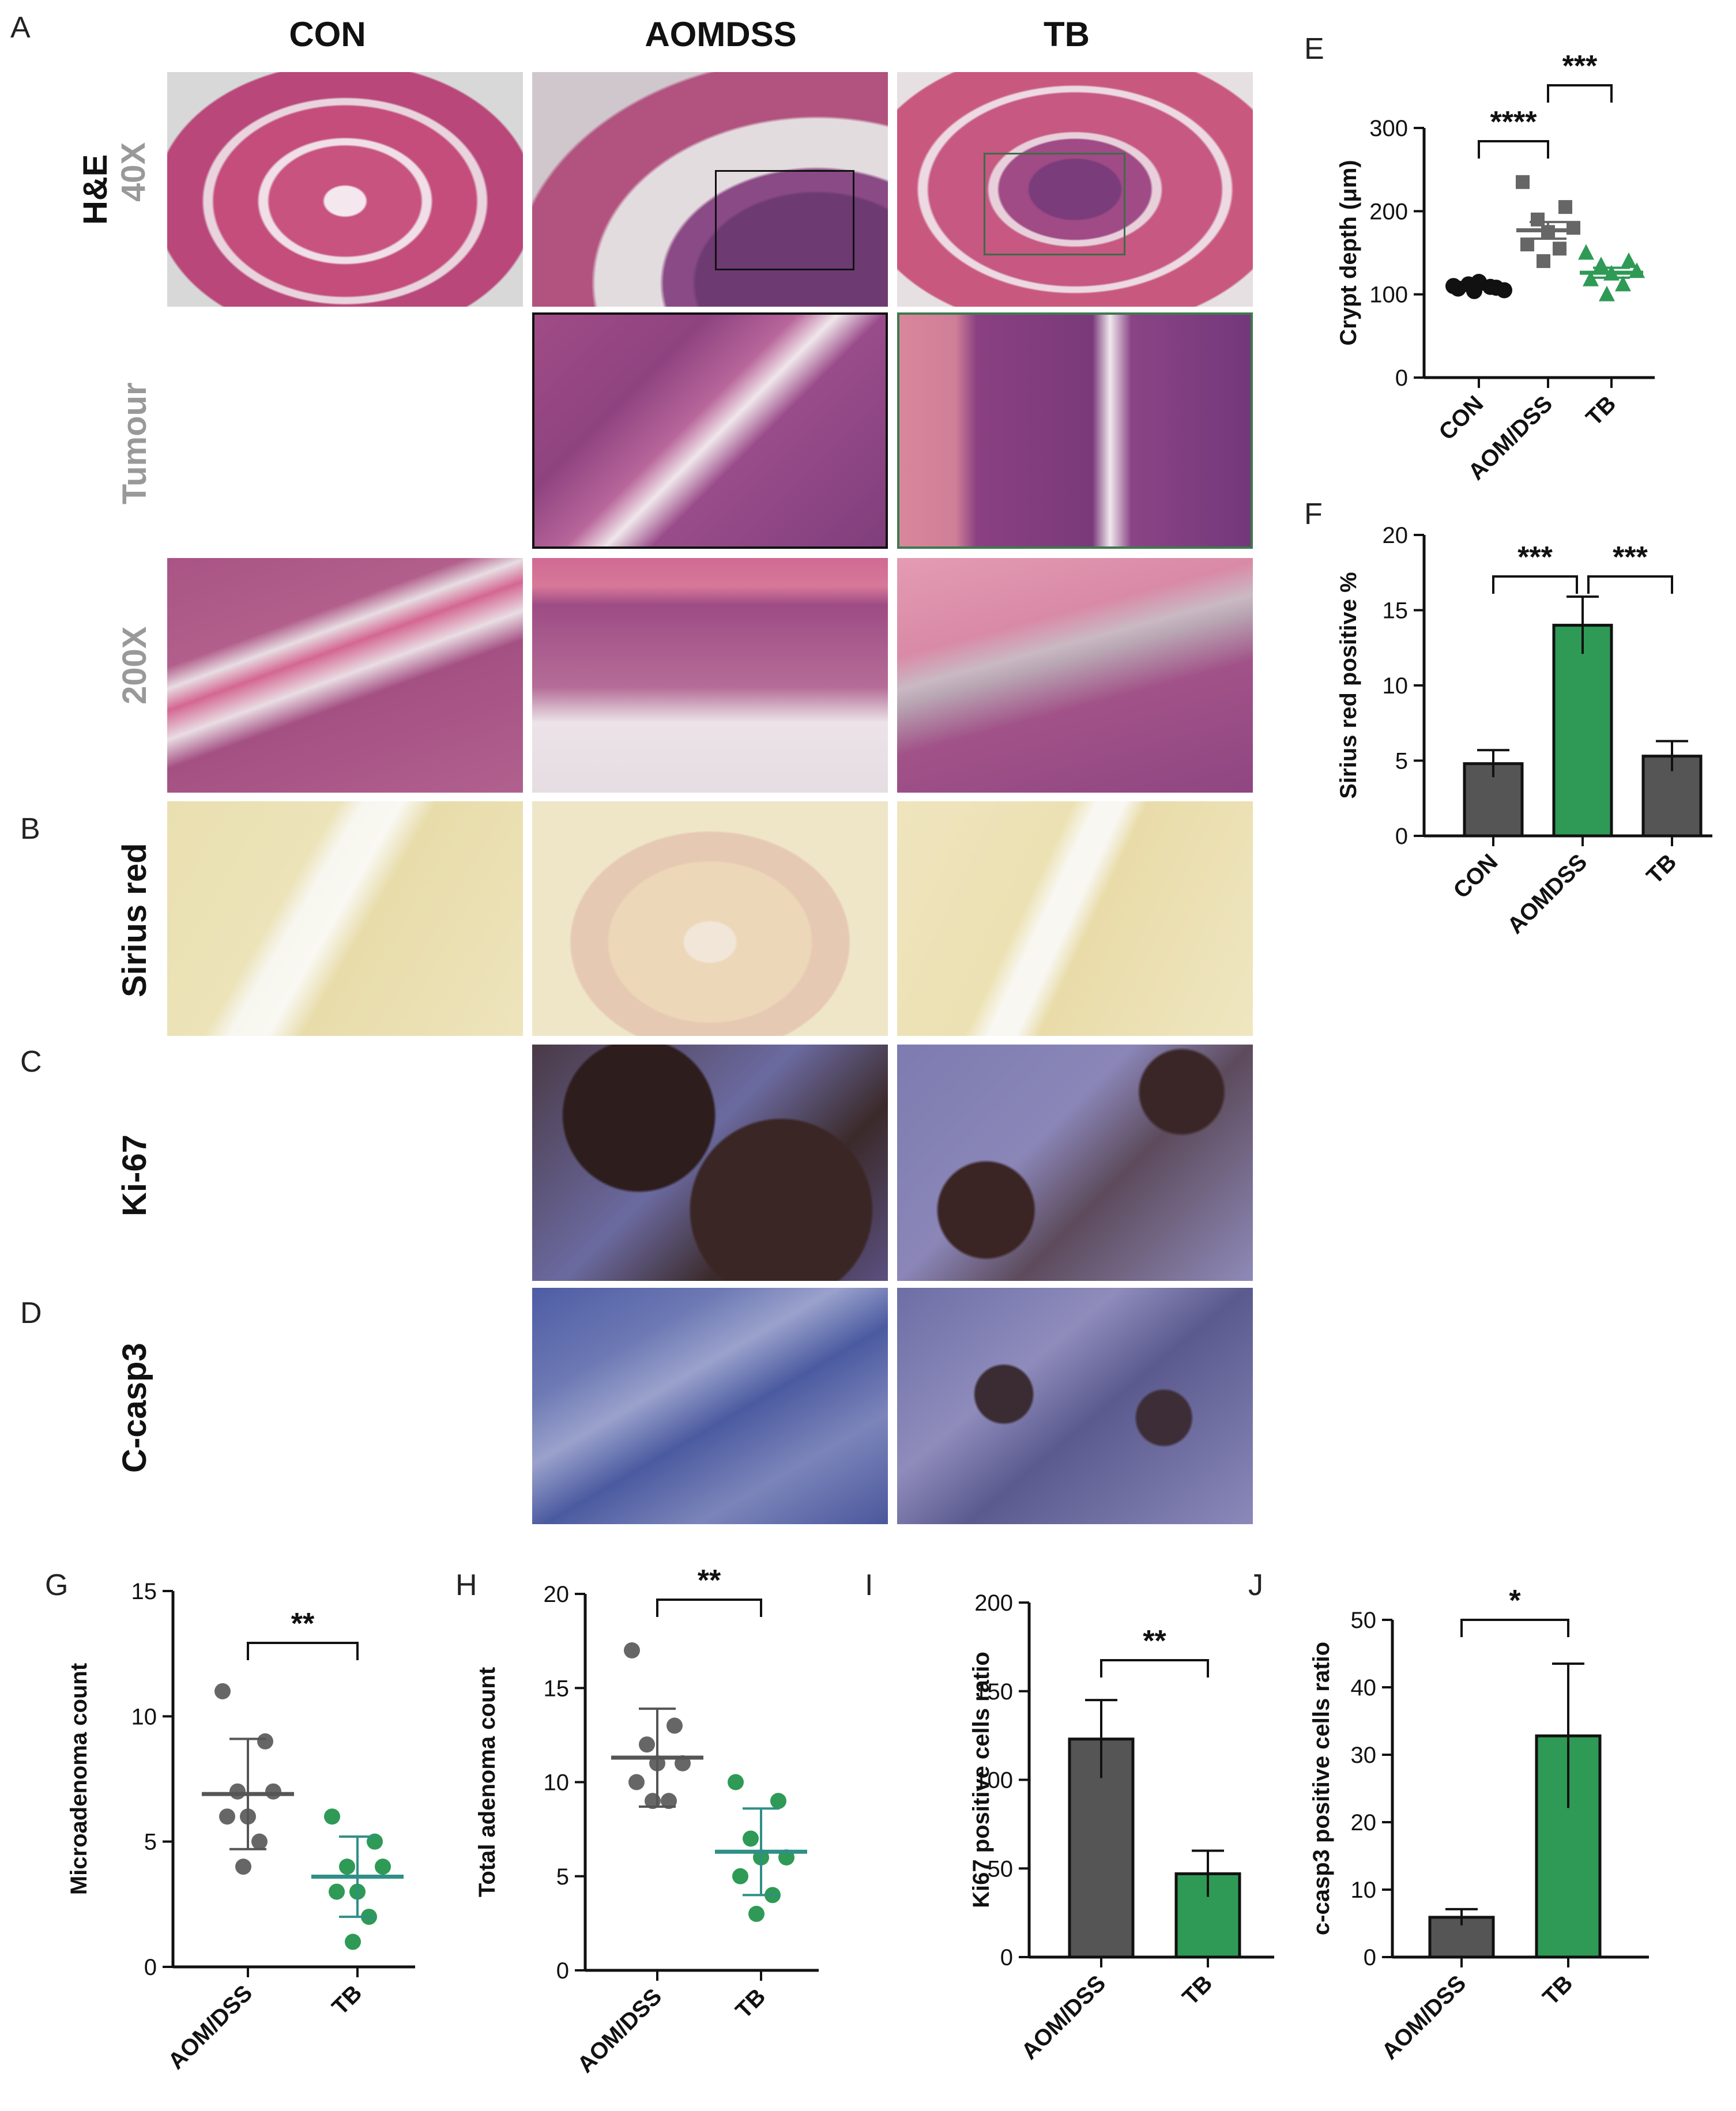 The height and width of the screenshot is (2111, 1736). I want to click on y-axis-title-e: Crypt depth (μm), so click(1348, 252).